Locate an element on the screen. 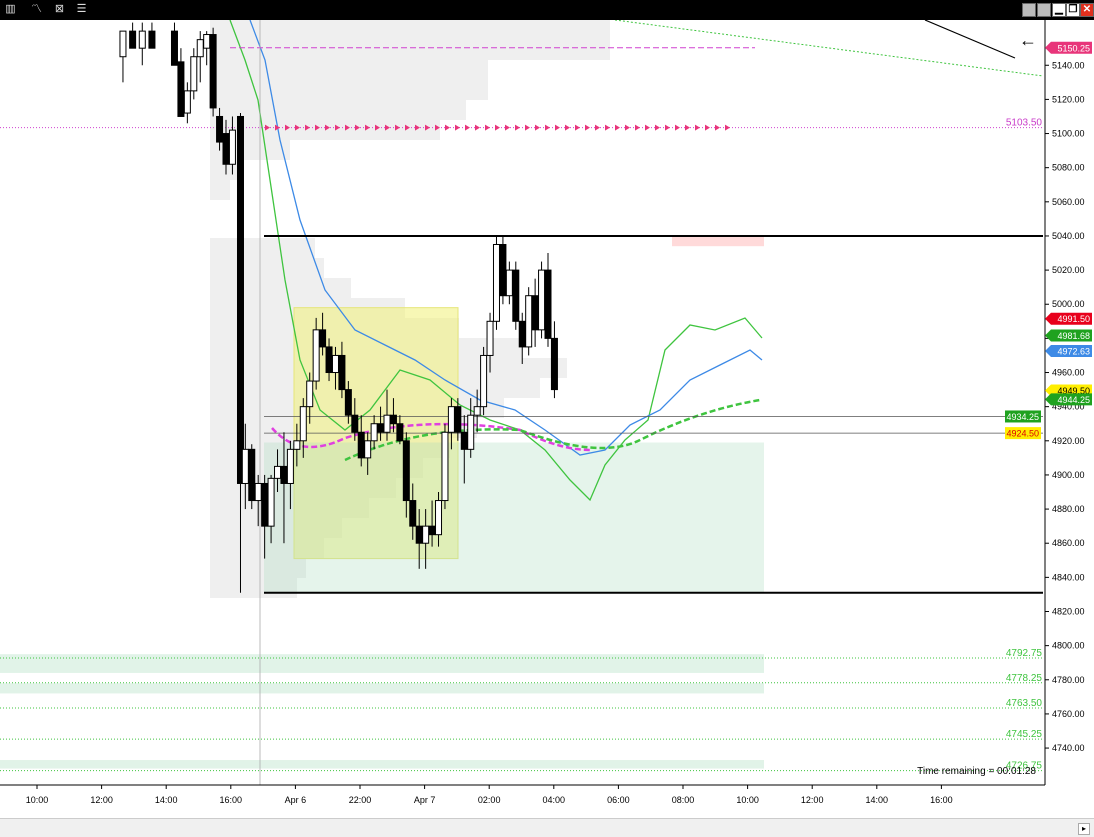 Image resolution: width=1094 pixels, height=837 pixels. price-marker-label: 4949.50 is located at coordinates (1073, 391).